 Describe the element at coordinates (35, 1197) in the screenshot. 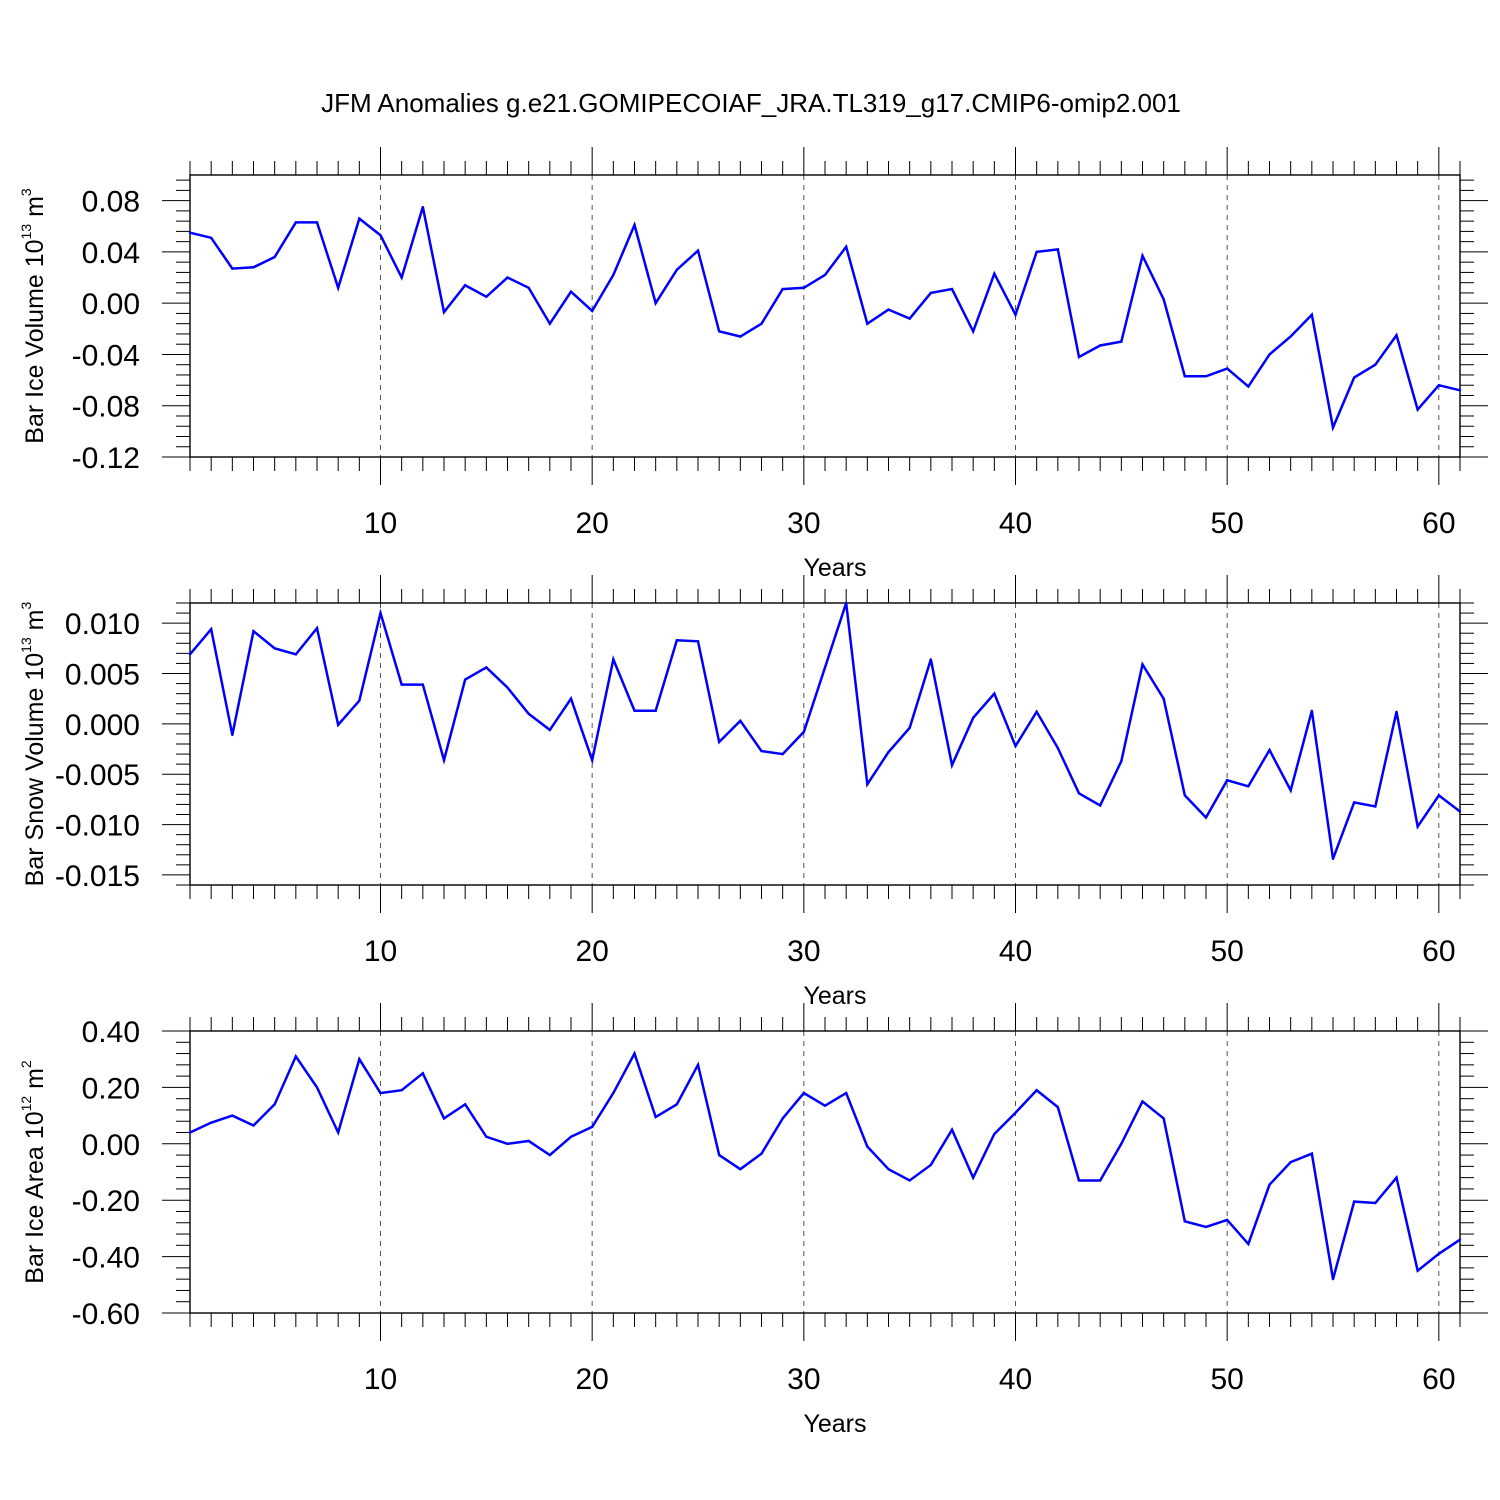

I see `y-axis-label-text: Bar Ice Area 10` at that location.